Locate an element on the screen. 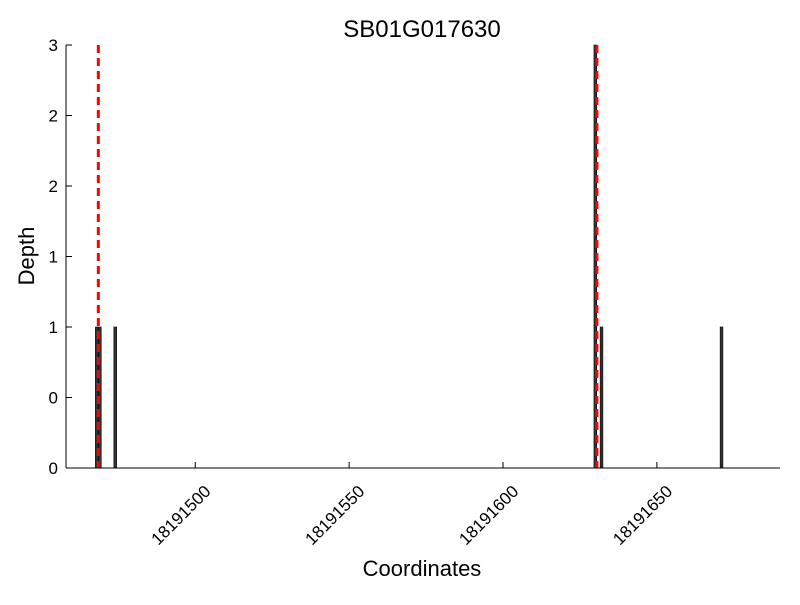 This screenshot has height=605, width=800. y-tick-label-4: 2 is located at coordinates (53, 186).